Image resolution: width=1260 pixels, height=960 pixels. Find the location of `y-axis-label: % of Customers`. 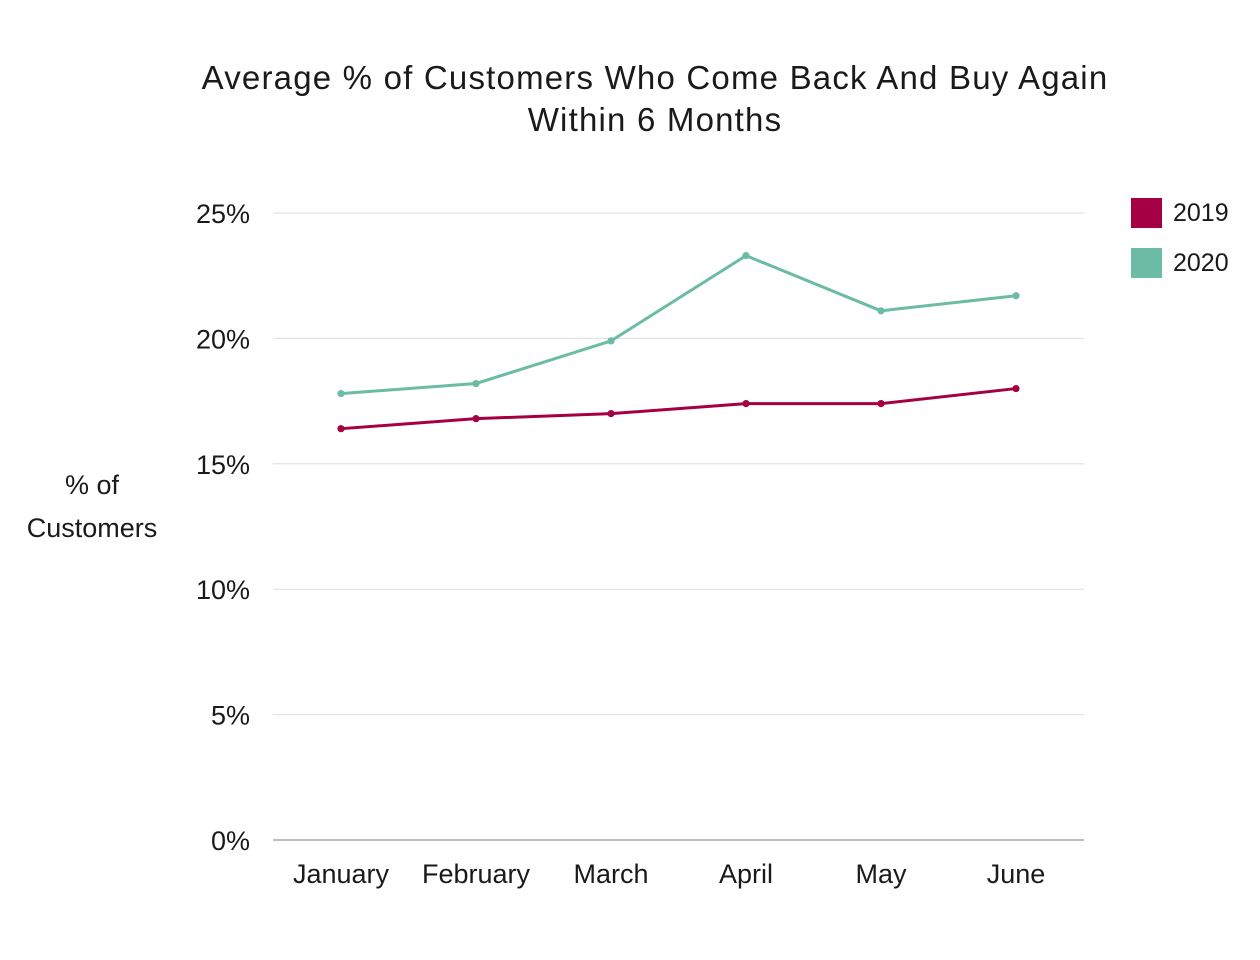

y-axis-label: % of Customers is located at coordinates (92, 506).